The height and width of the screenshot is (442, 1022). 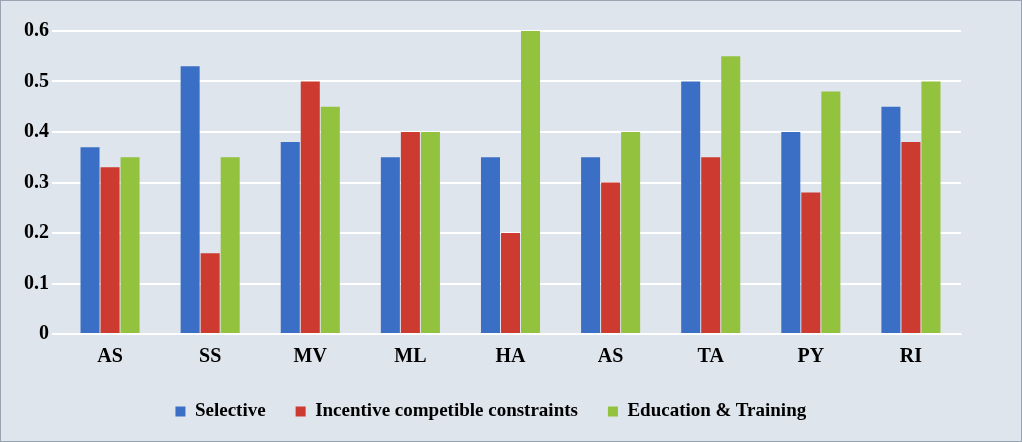 I want to click on x-tick-label: ML, so click(x=410, y=355).